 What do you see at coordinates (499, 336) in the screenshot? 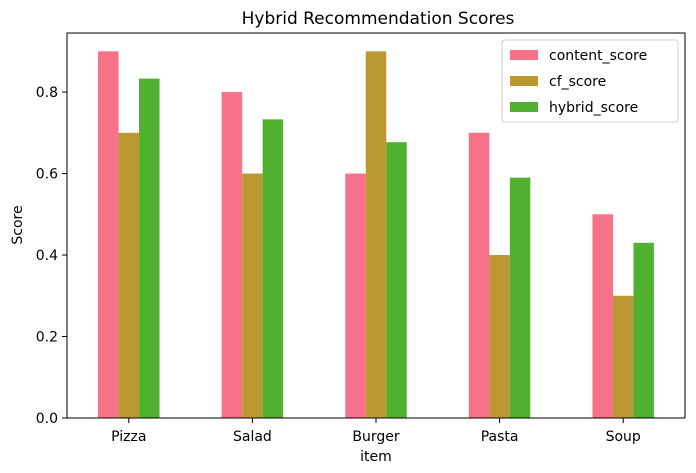
I see `bar-cf_score-pasta` at bounding box center [499, 336].